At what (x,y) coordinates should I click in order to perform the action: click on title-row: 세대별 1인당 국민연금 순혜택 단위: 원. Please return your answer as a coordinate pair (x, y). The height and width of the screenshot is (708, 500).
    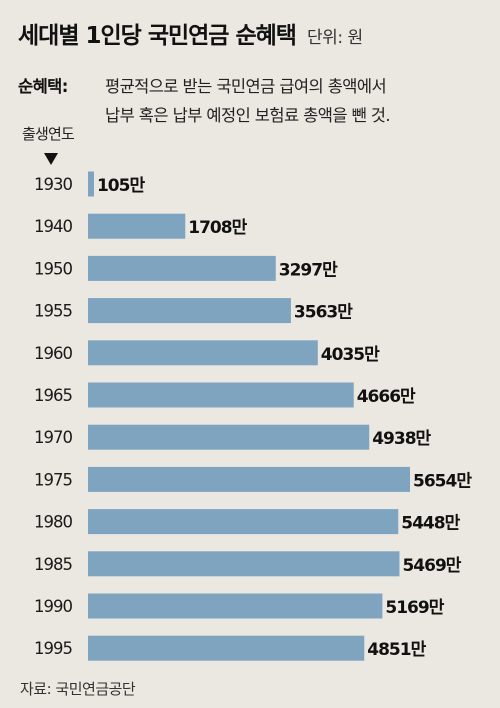
    Looking at the image, I should click on (190, 33).